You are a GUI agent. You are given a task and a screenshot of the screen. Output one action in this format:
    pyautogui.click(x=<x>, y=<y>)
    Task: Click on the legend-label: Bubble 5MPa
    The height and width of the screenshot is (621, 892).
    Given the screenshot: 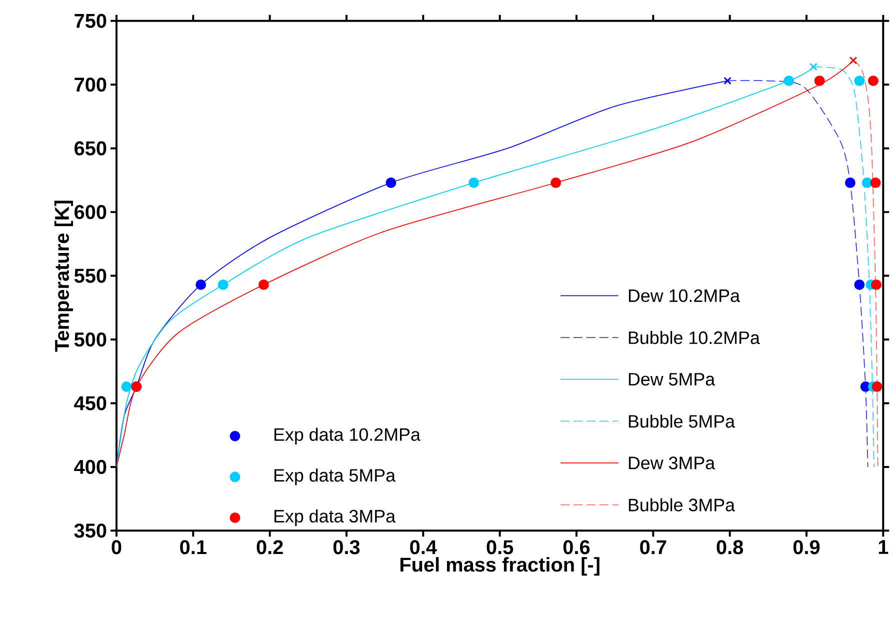 What is the action you would take?
    pyautogui.click(x=682, y=421)
    